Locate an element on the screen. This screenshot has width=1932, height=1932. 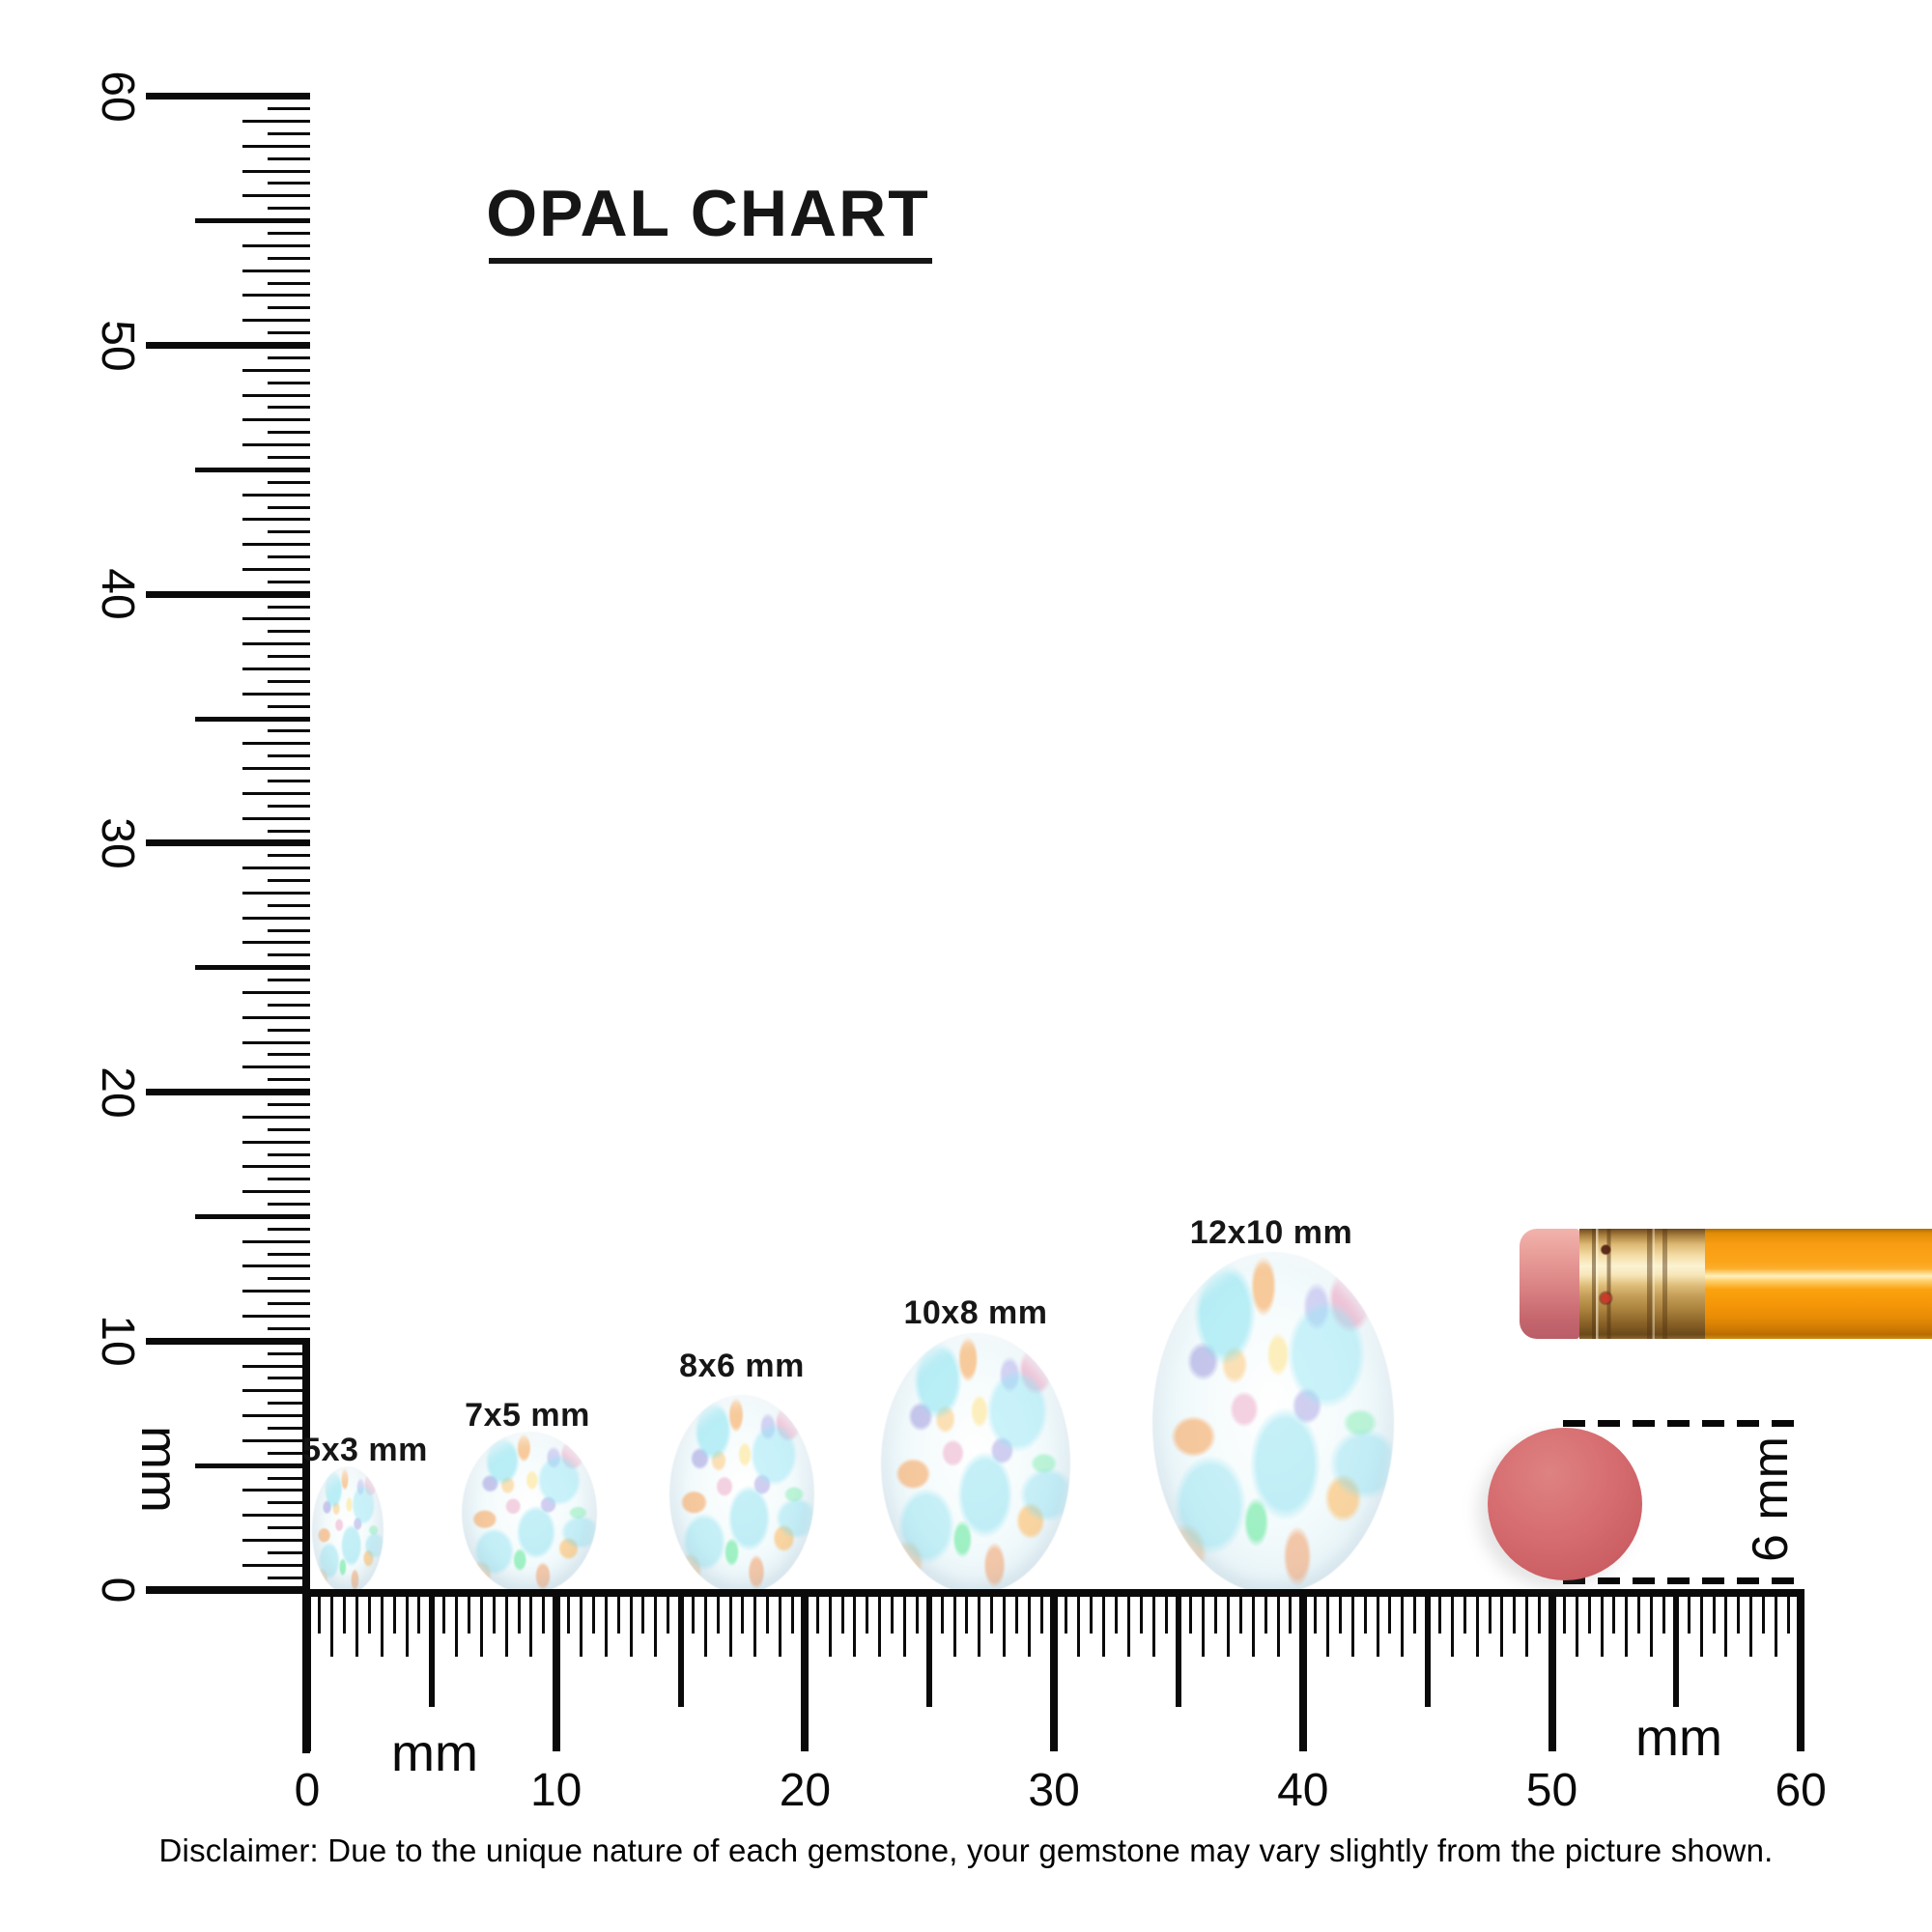
pencil-eraser is located at coordinates (1549, 1284).